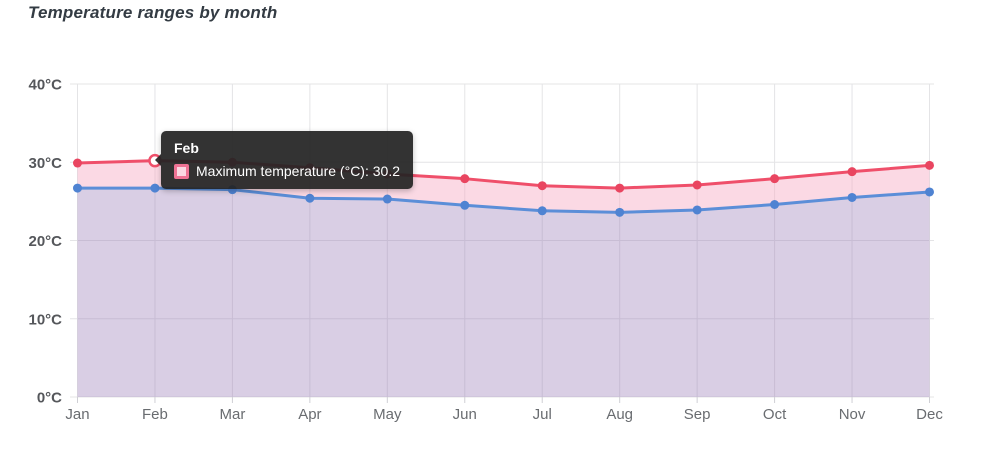 The image size is (992, 461). What do you see at coordinates (465, 179) in the screenshot?
I see `max-temp-point-Jun` at bounding box center [465, 179].